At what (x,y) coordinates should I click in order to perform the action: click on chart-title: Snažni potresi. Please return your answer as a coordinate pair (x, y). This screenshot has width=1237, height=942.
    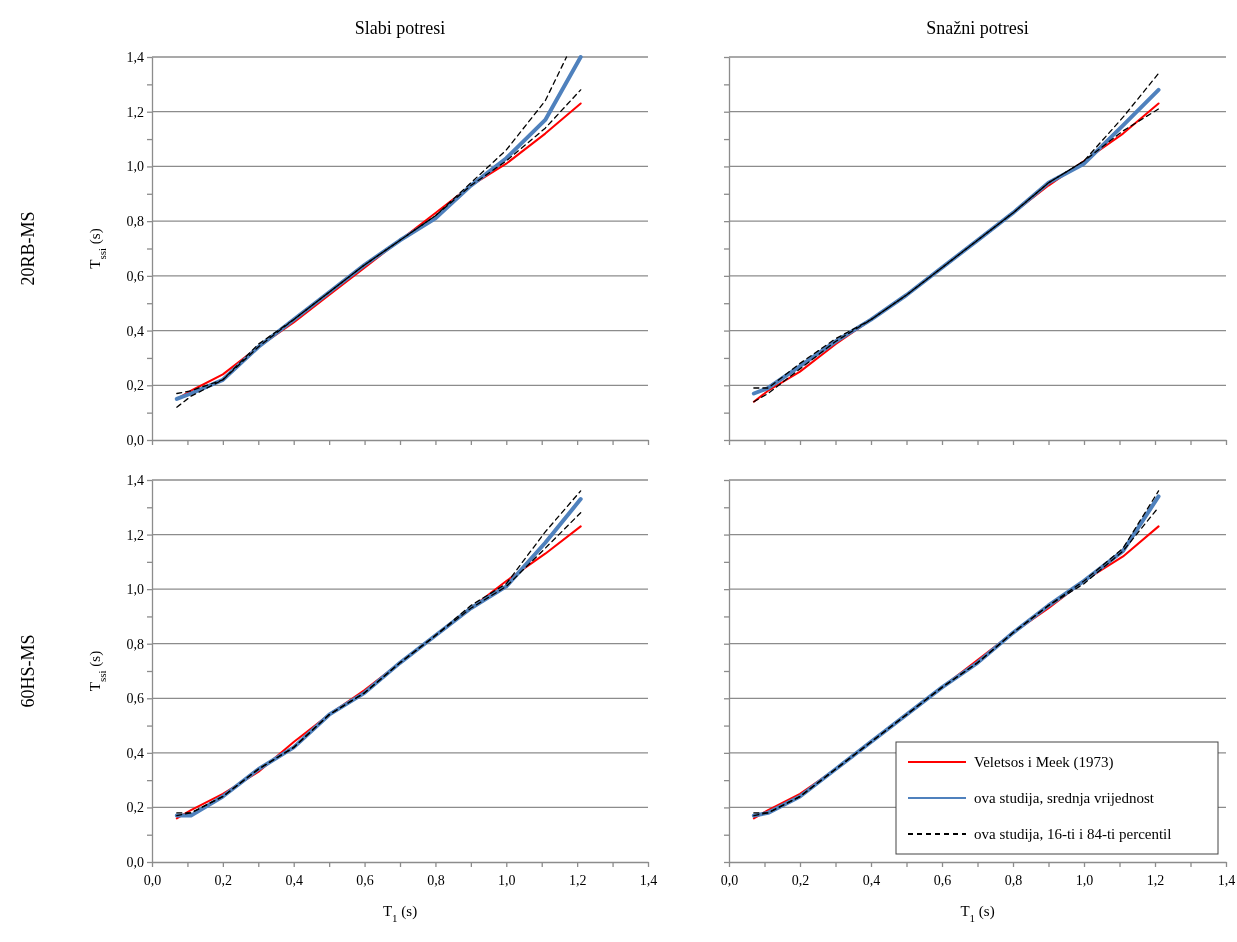
    Looking at the image, I should click on (977, 28).